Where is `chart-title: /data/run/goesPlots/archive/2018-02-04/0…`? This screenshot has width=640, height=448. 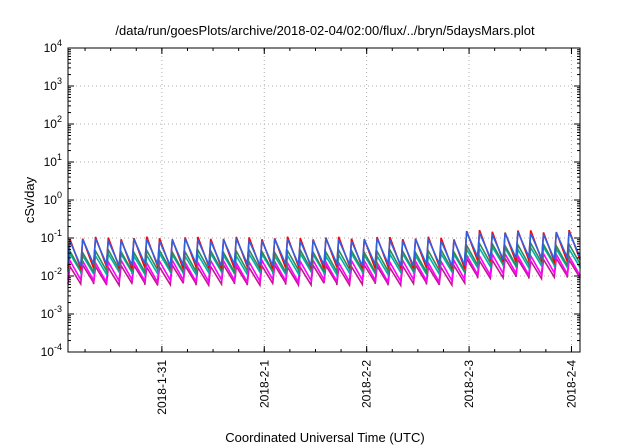 chart-title: /data/run/goesPlots/archive/2018-02-04/0… is located at coordinates (325, 30).